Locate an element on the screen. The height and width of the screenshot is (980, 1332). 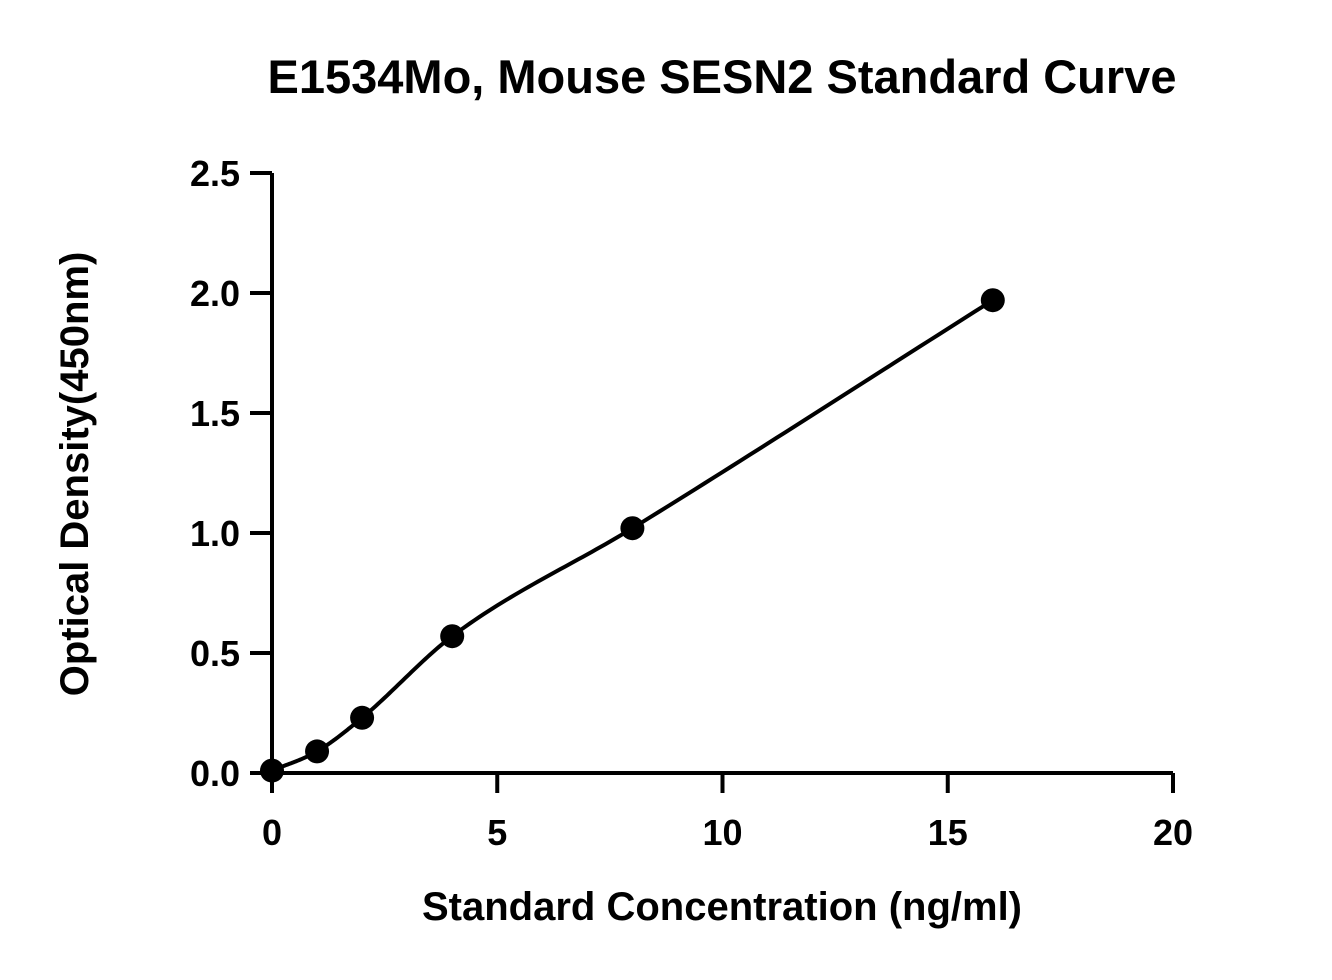
x-ticks: 0 5 10 15 20 is located at coordinates (727, 813).